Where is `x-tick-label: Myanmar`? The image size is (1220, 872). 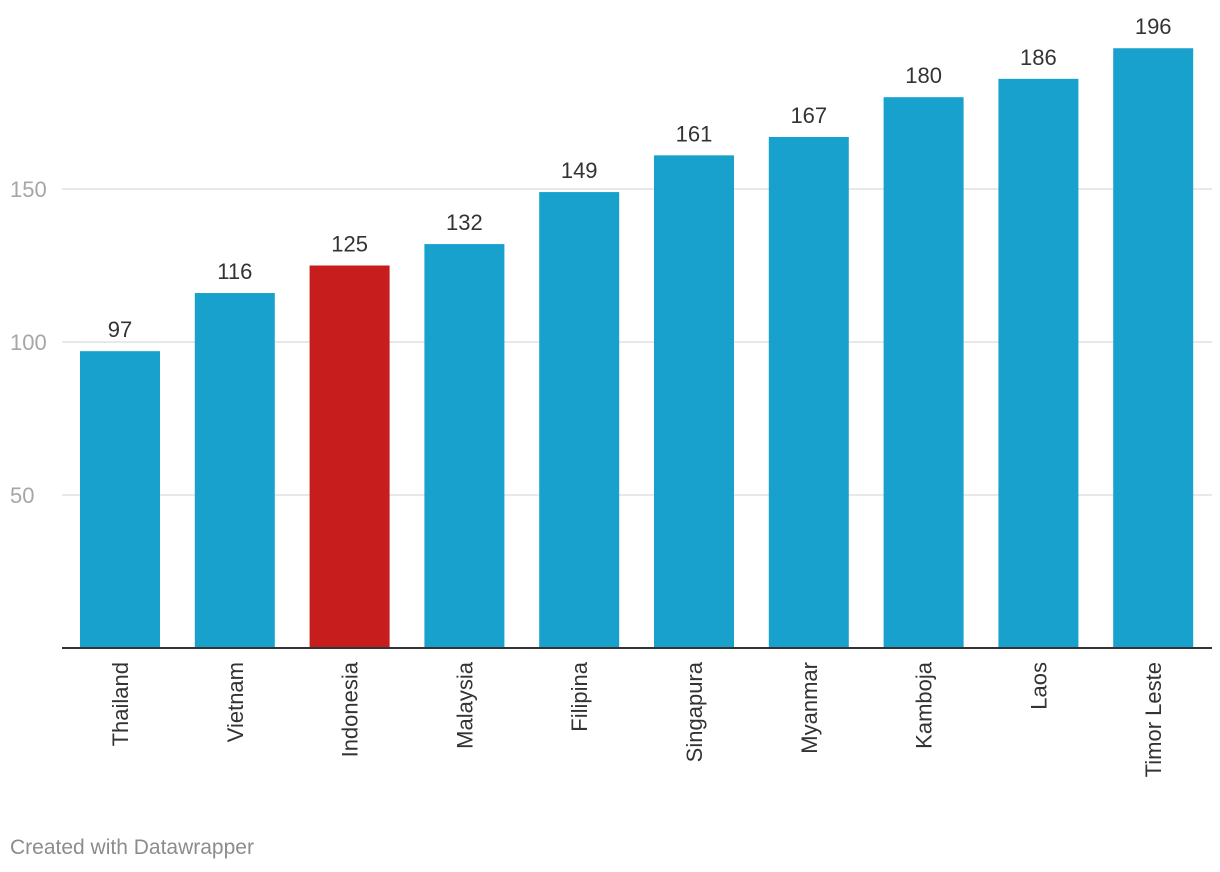
x-tick-label: Myanmar is located at coordinates (809, 708).